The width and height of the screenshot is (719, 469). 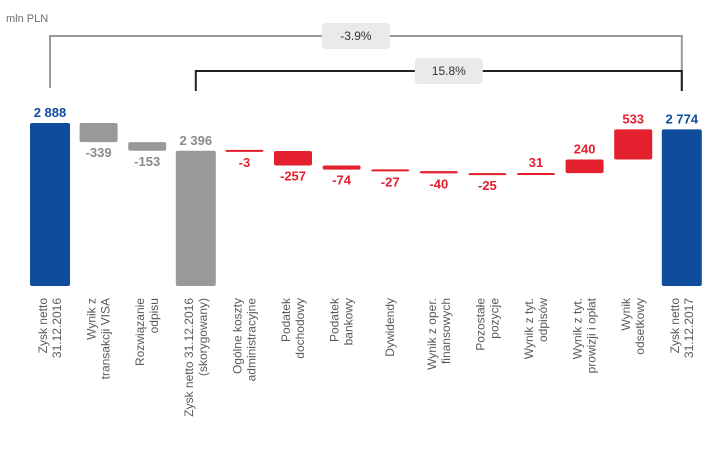 I want to click on category-label-line: pozycje, so click(x=494, y=318).